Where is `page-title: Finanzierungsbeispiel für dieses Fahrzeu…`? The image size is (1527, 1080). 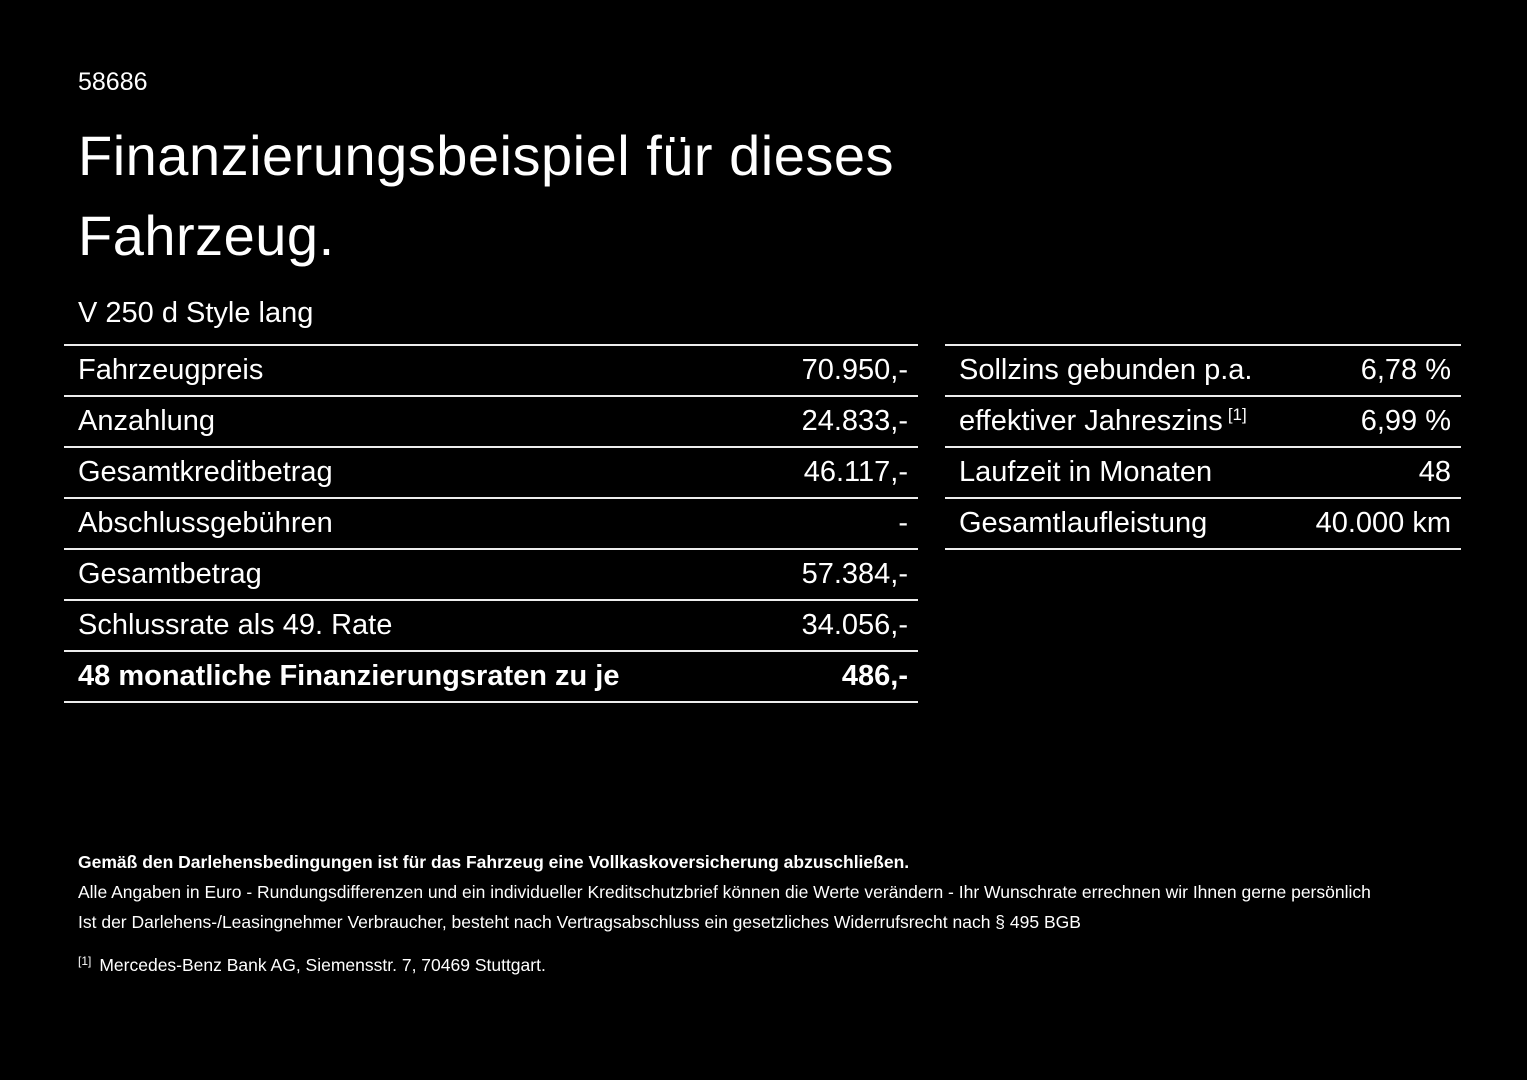 page-title: Finanzierungsbeispiel für dieses Fahrzeu… is located at coordinates (486, 196).